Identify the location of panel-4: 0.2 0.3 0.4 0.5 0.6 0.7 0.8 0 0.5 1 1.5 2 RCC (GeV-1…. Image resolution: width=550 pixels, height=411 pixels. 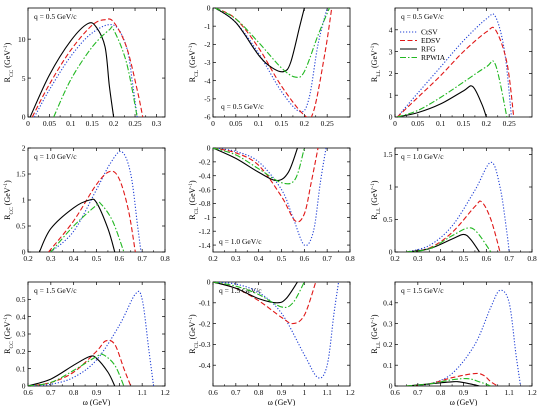
(86, 203).